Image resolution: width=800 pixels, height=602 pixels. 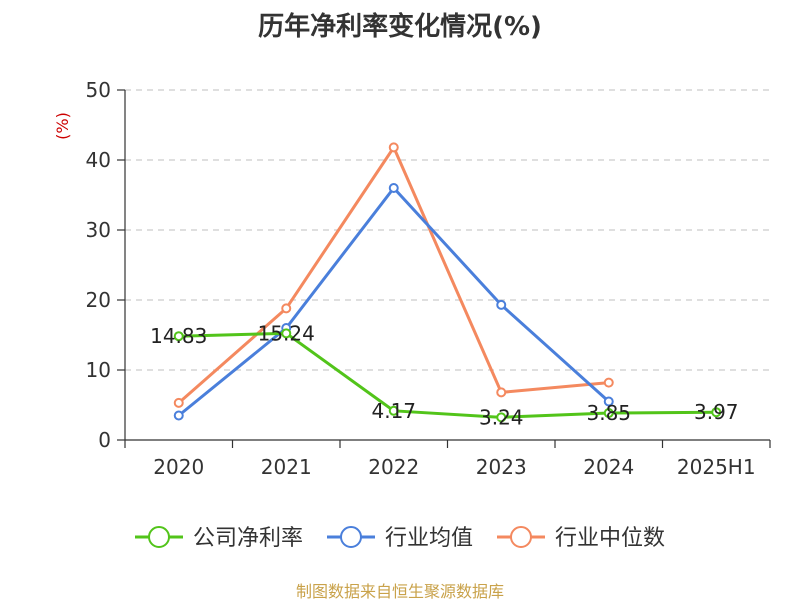 I want to click on legend-item-0: 公司净利率, so click(x=219, y=538).